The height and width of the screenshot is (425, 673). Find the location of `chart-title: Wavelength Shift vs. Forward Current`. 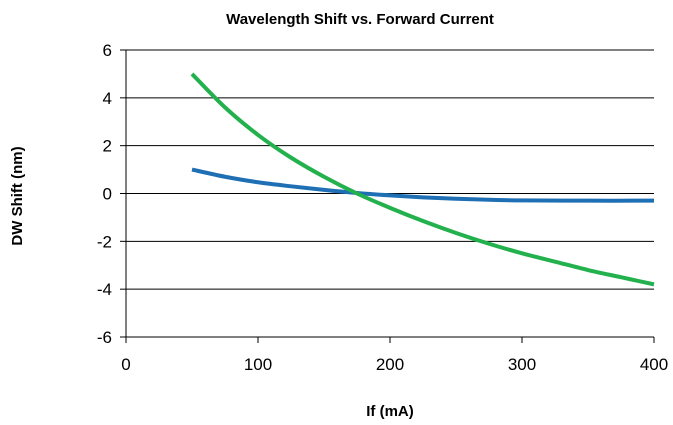

chart-title: Wavelength Shift vs. Forward Current is located at coordinates (360, 19).